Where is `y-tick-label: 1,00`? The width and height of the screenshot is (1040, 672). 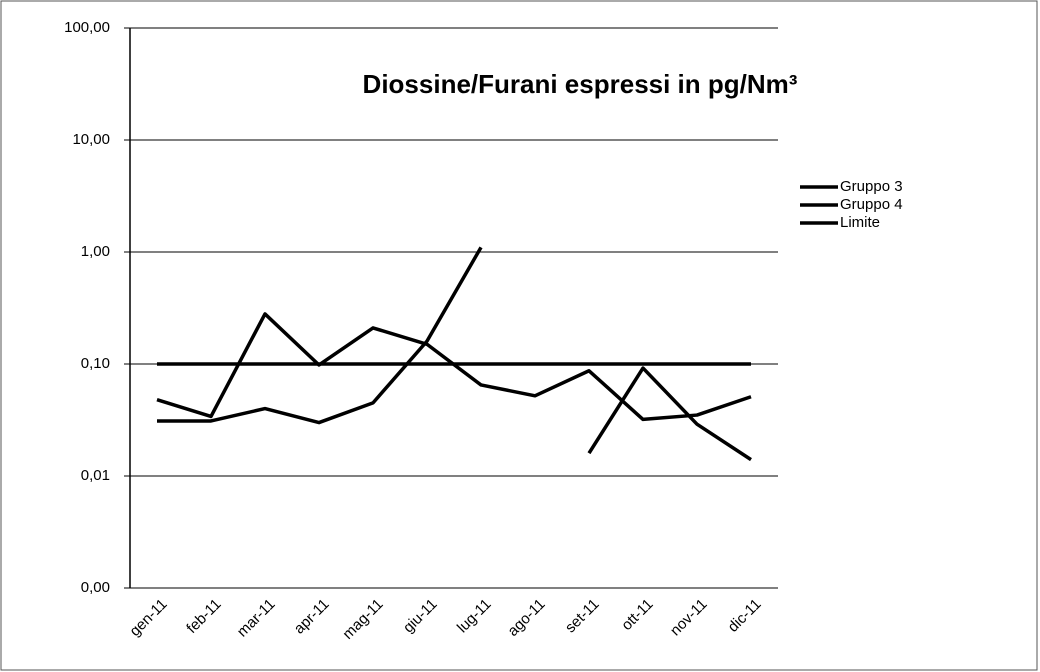 y-tick-label: 1,00 is located at coordinates (95, 251).